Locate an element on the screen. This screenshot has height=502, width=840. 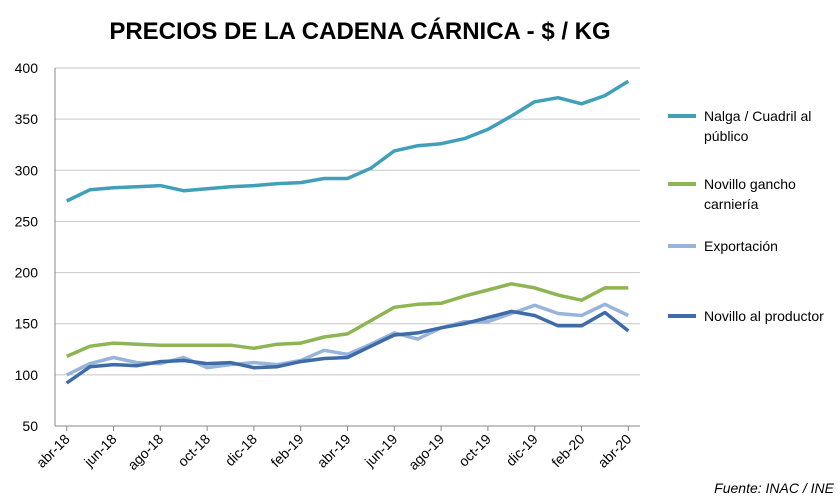
x-tick-label: oct-18 is located at coordinates (193, 450).